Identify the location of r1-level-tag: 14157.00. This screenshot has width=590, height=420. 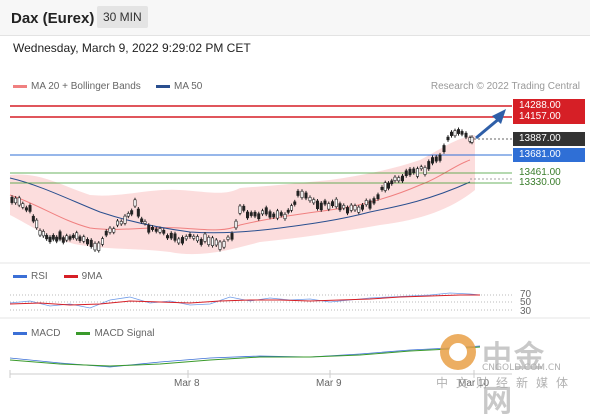
(549, 117).